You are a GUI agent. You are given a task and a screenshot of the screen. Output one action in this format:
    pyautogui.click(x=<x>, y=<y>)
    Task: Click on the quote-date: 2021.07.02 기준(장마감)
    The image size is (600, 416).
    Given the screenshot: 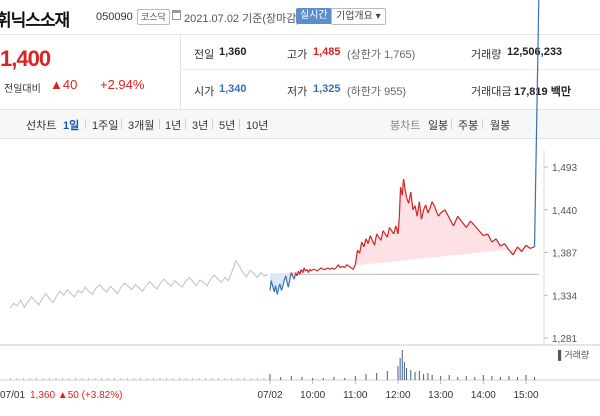 What is the action you would take?
    pyautogui.click(x=242, y=19)
    